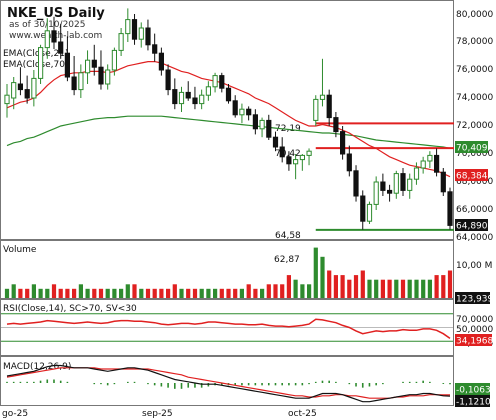 The width and height of the screenshot is (496, 420). I want to click on ema70-line, so click(228, 132).